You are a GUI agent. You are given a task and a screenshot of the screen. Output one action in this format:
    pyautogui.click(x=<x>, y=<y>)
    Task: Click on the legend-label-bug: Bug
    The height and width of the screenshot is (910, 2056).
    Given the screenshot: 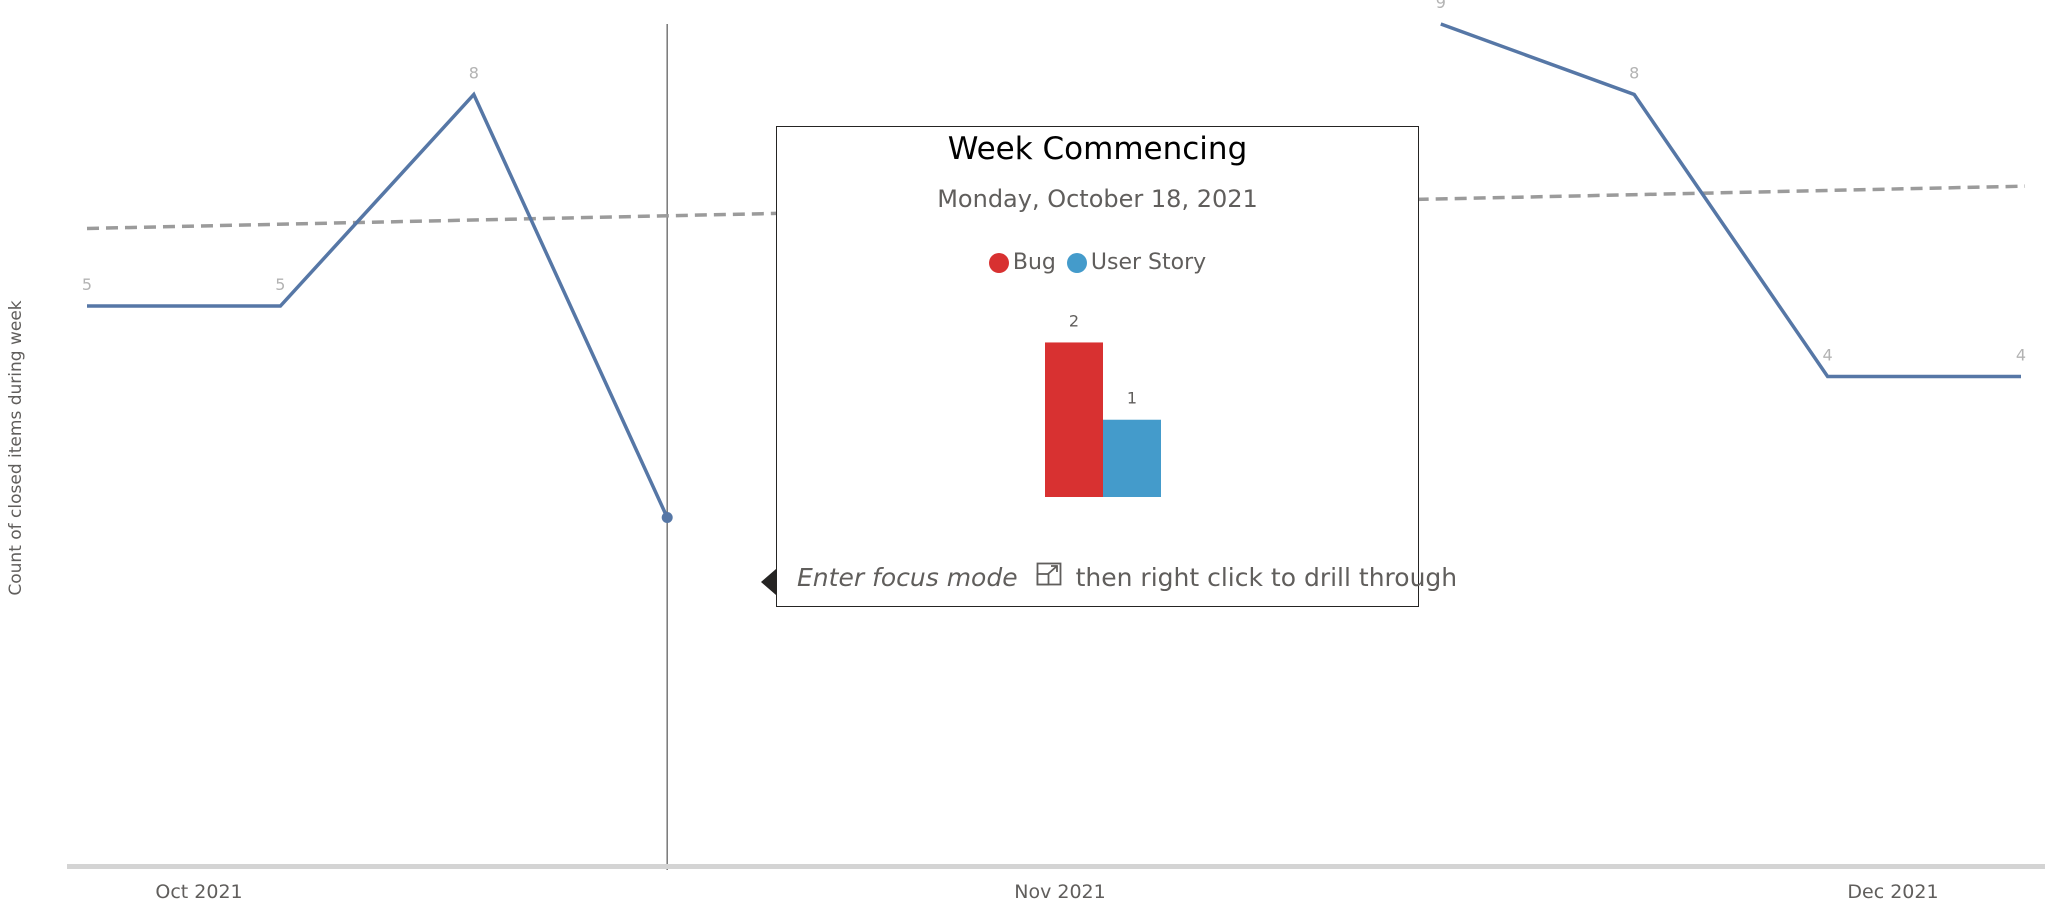 What is the action you would take?
    pyautogui.click(x=1034, y=262)
    